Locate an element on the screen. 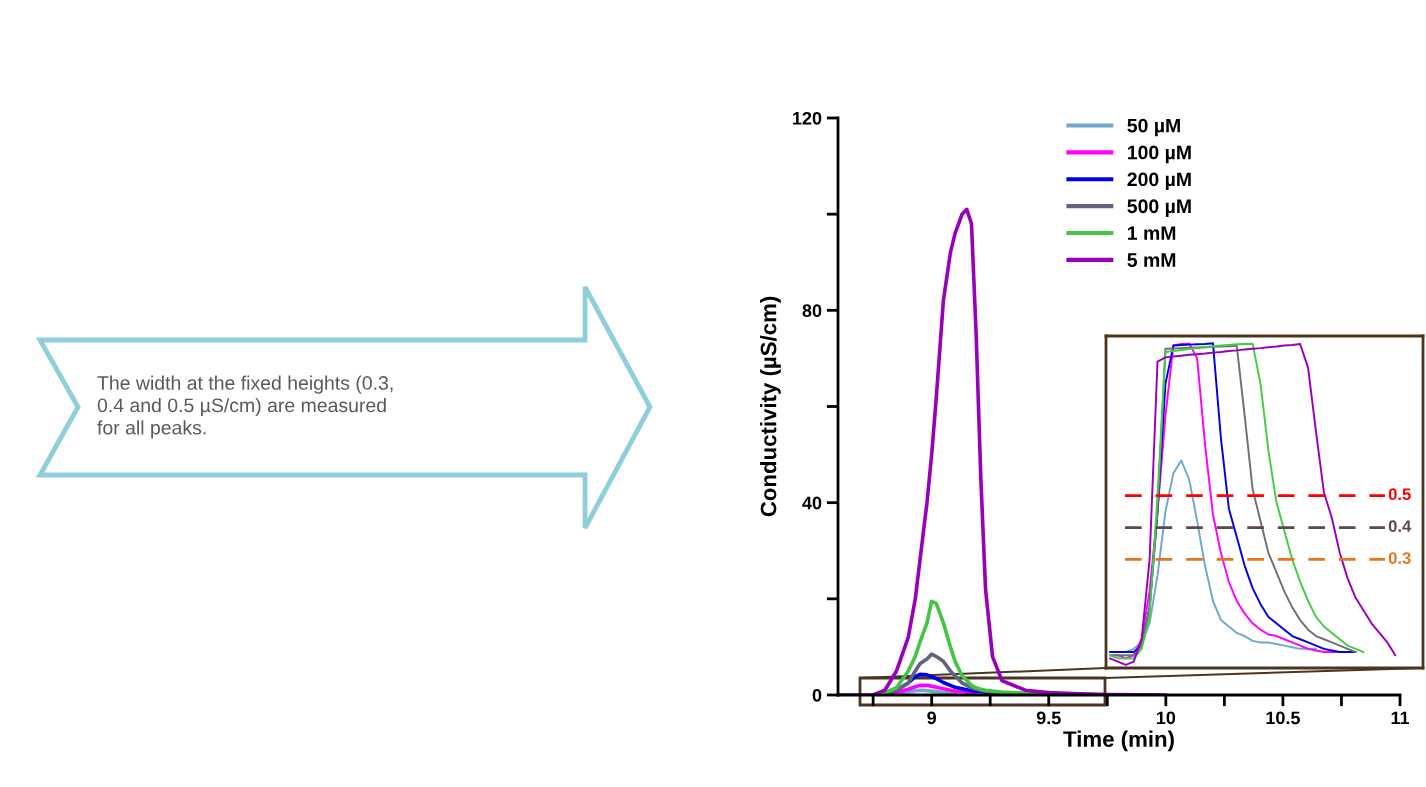 The height and width of the screenshot is (787, 1426). ref-line-label: 0.4 is located at coordinates (1400, 526).